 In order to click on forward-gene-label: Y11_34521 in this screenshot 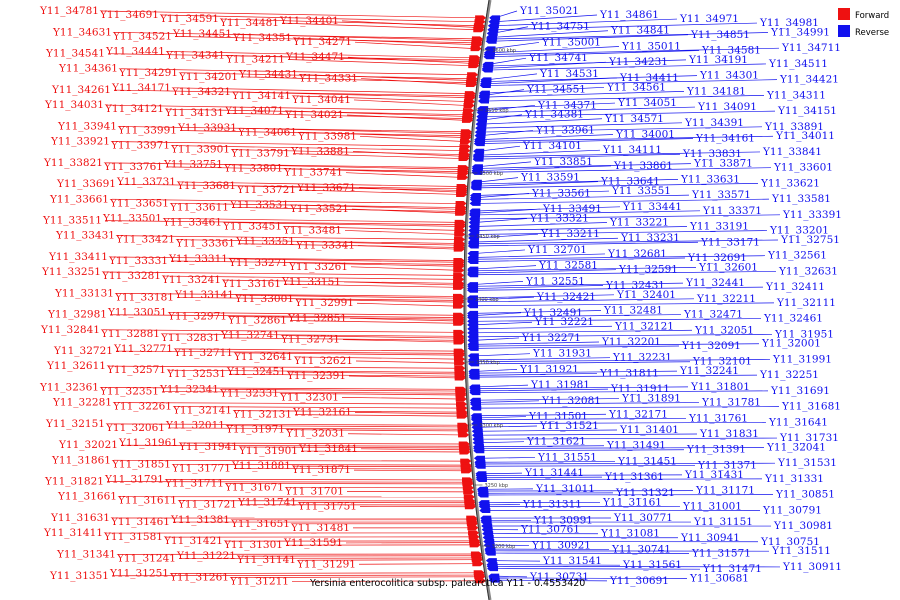, I will do `click(142, 36)`.